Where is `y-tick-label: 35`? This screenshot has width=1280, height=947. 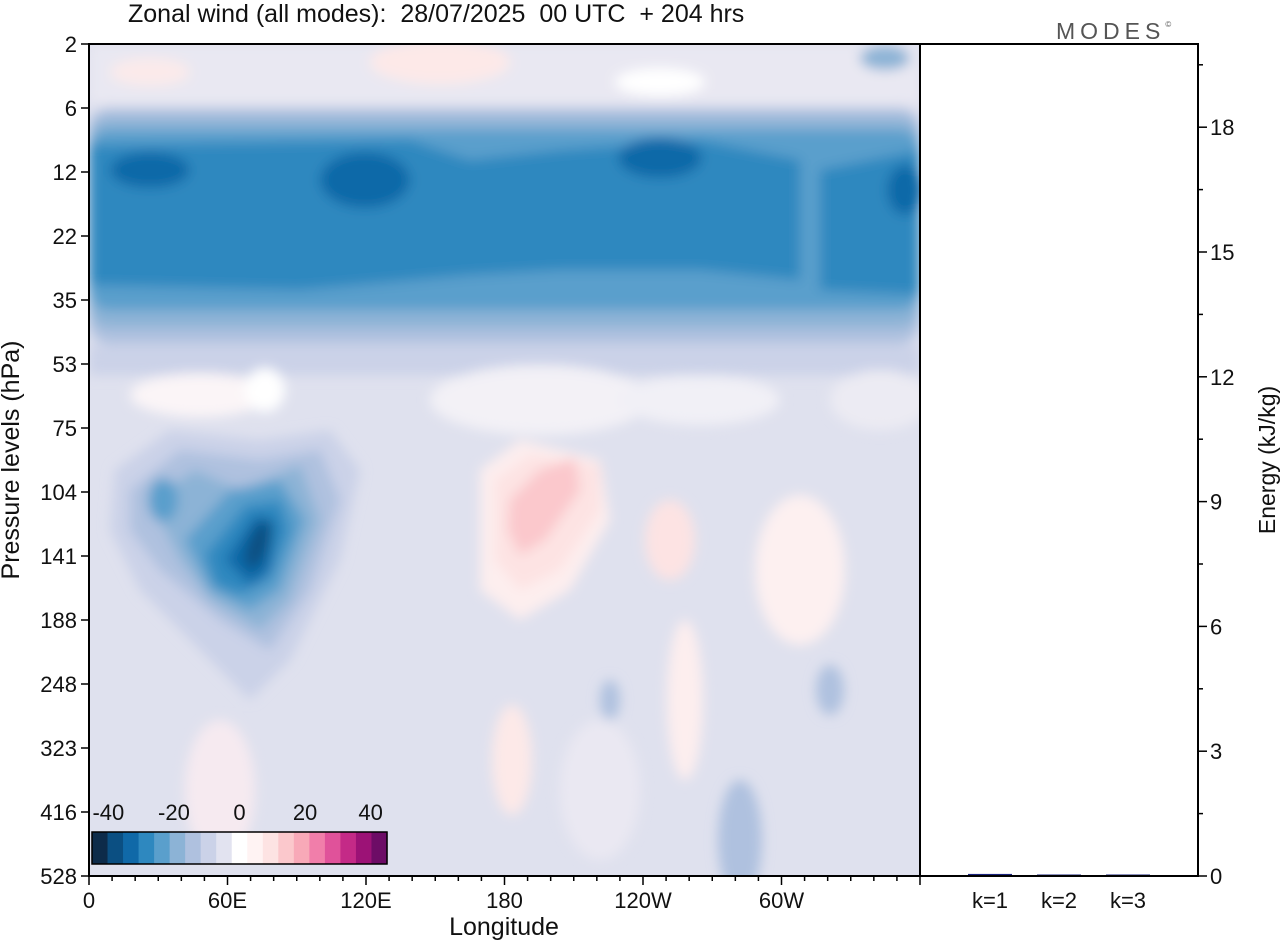
y-tick-label: 35 is located at coordinates (65, 300).